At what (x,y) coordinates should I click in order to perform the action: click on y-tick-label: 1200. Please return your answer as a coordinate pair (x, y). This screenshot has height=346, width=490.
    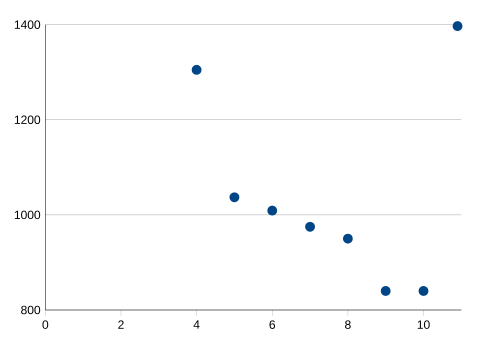
    Looking at the image, I should click on (27, 120).